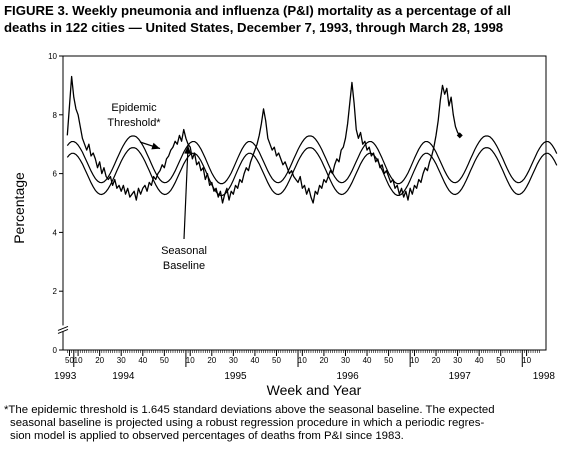 The width and height of the screenshot is (588, 458). I want to click on x-year-label: 1995, so click(235, 376).